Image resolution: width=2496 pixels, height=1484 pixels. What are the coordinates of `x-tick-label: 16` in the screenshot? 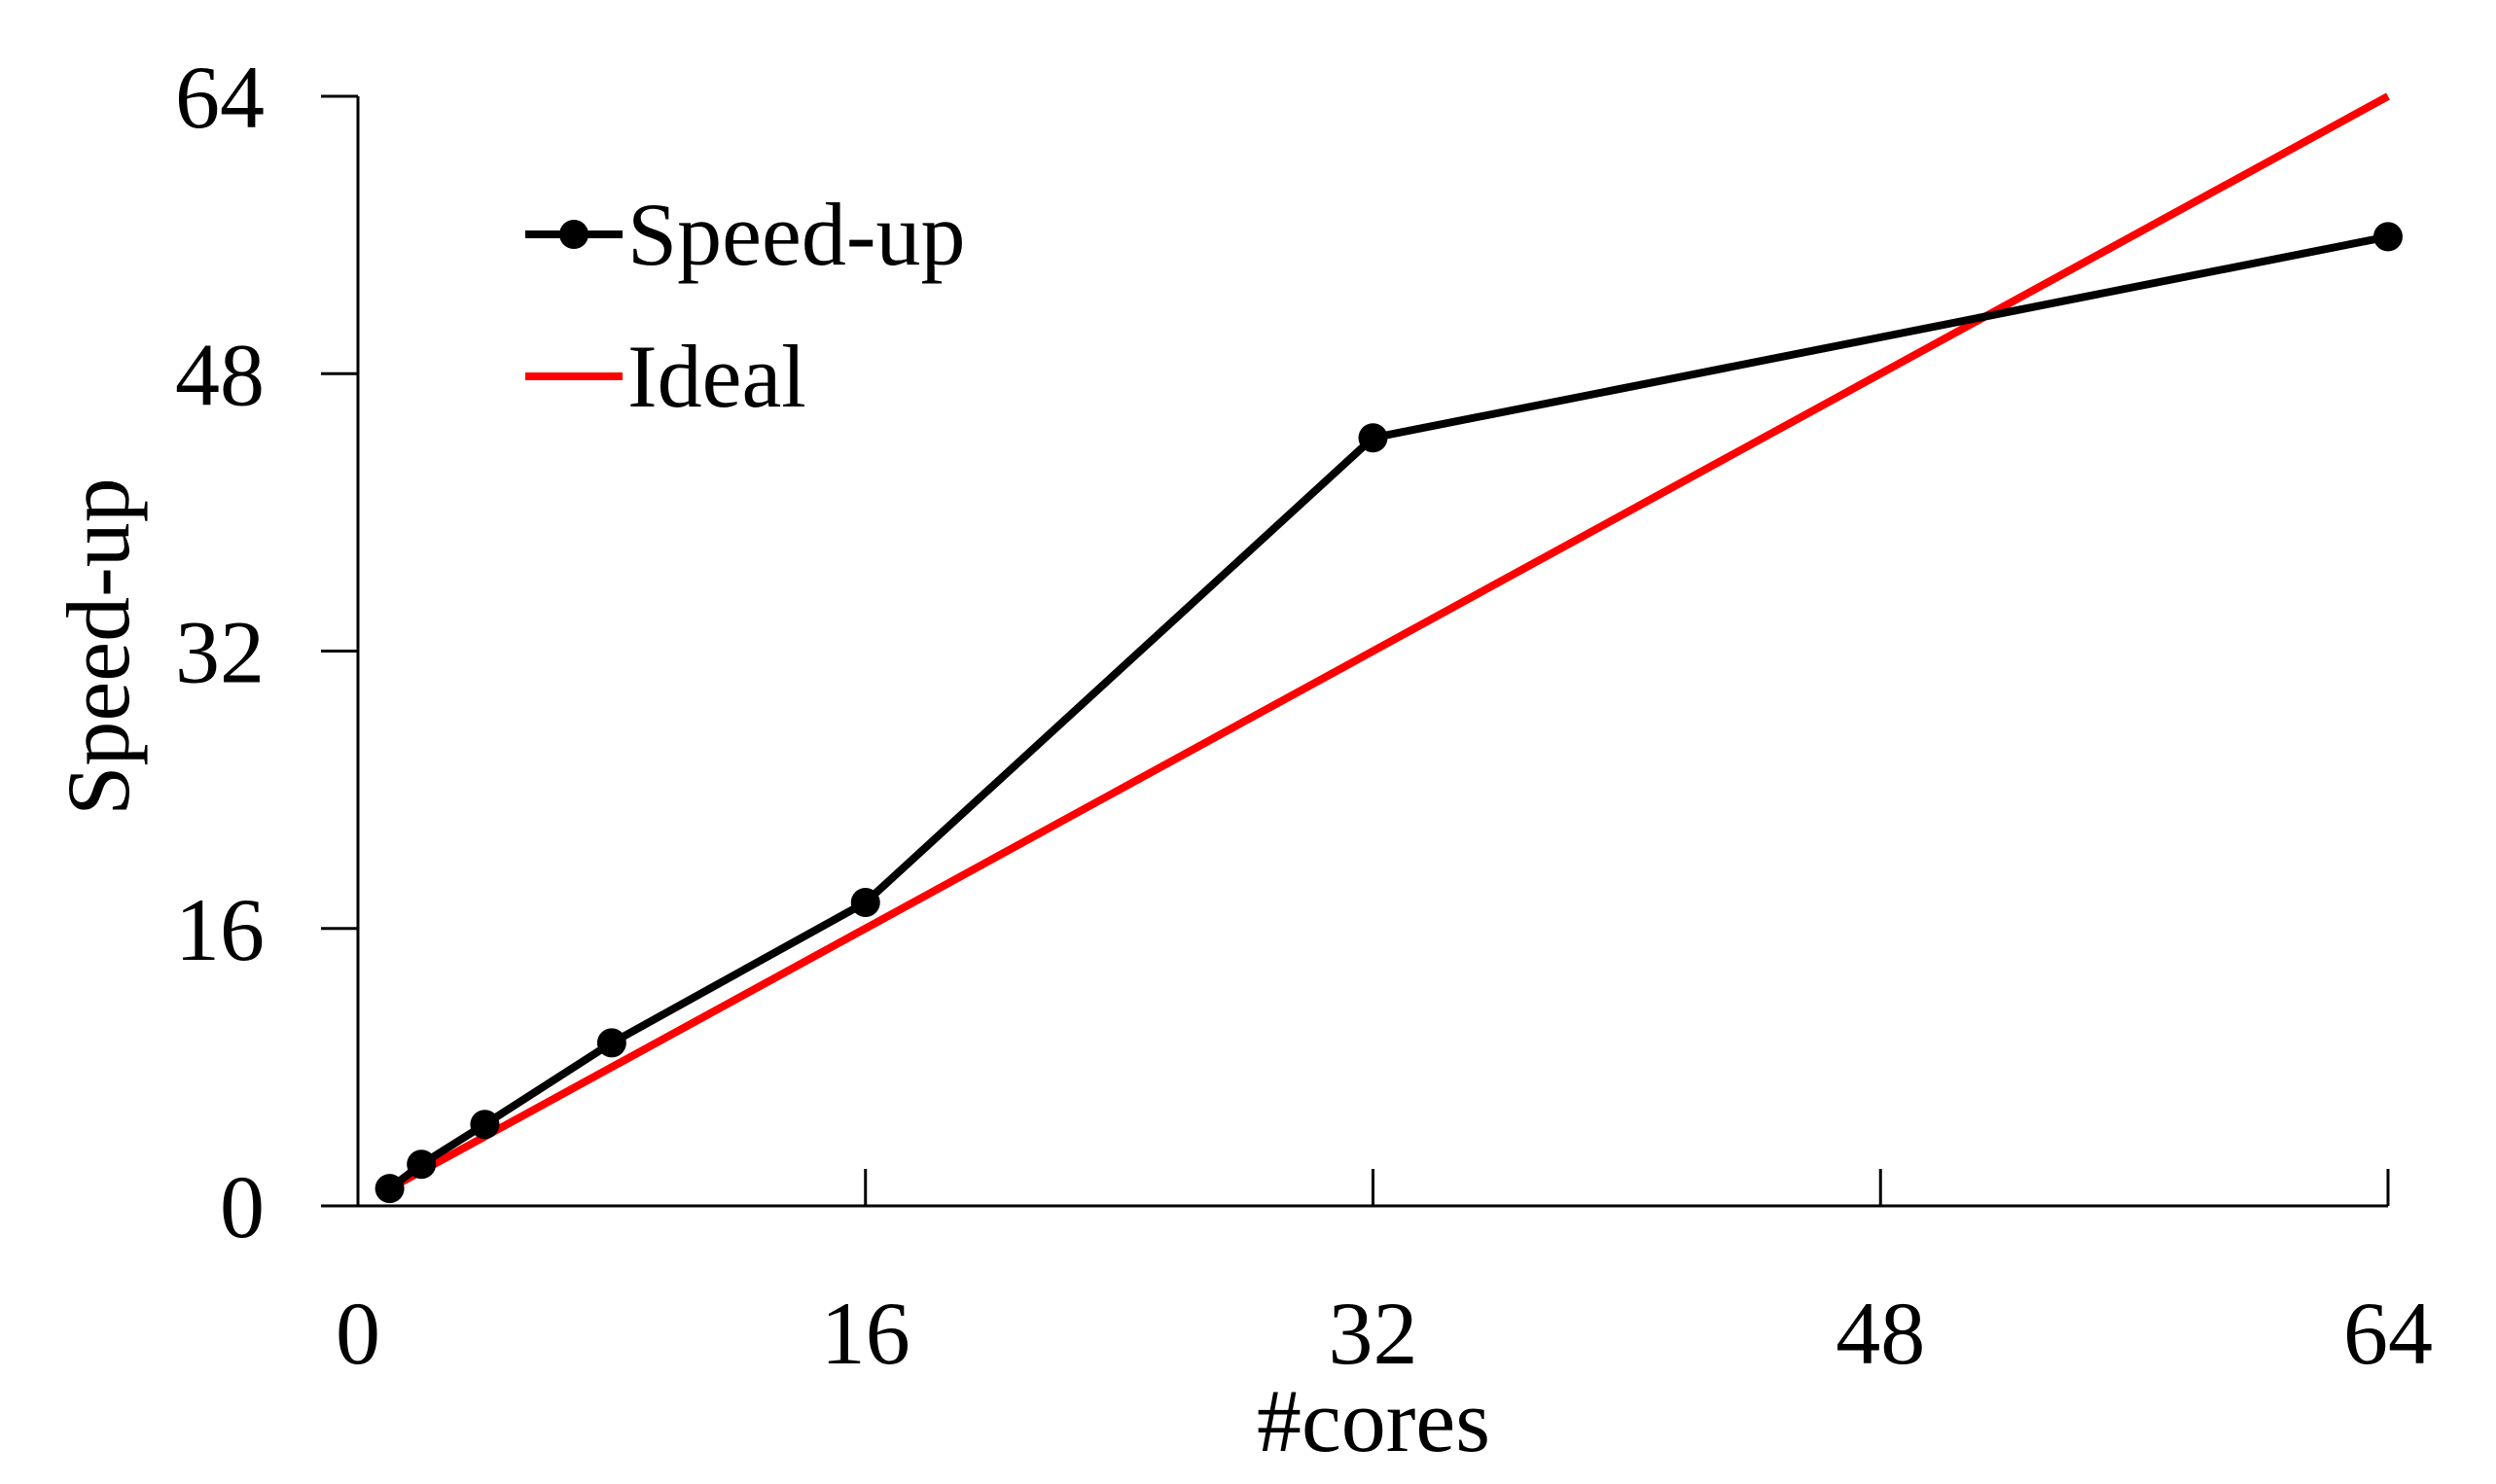 It's located at (865, 1334).